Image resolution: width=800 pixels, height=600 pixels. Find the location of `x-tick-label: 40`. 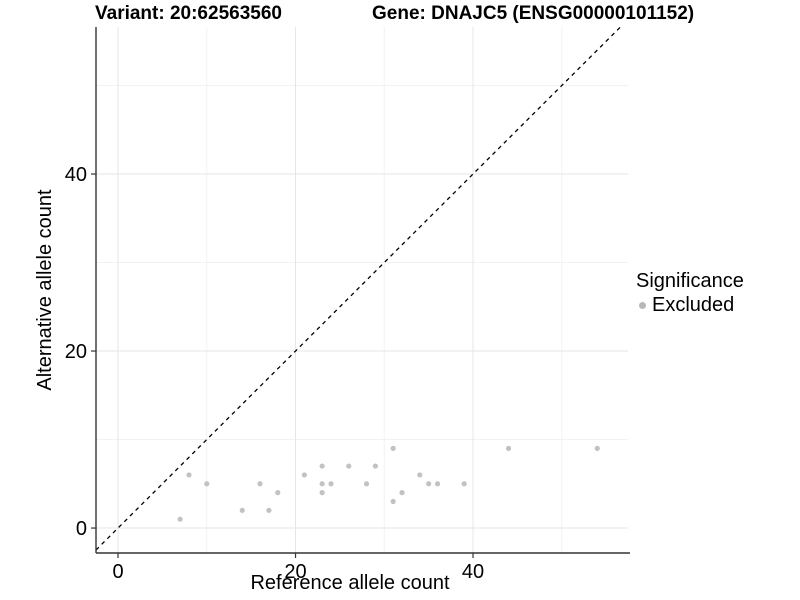

x-tick-label: 40 is located at coordinates (473, 572).